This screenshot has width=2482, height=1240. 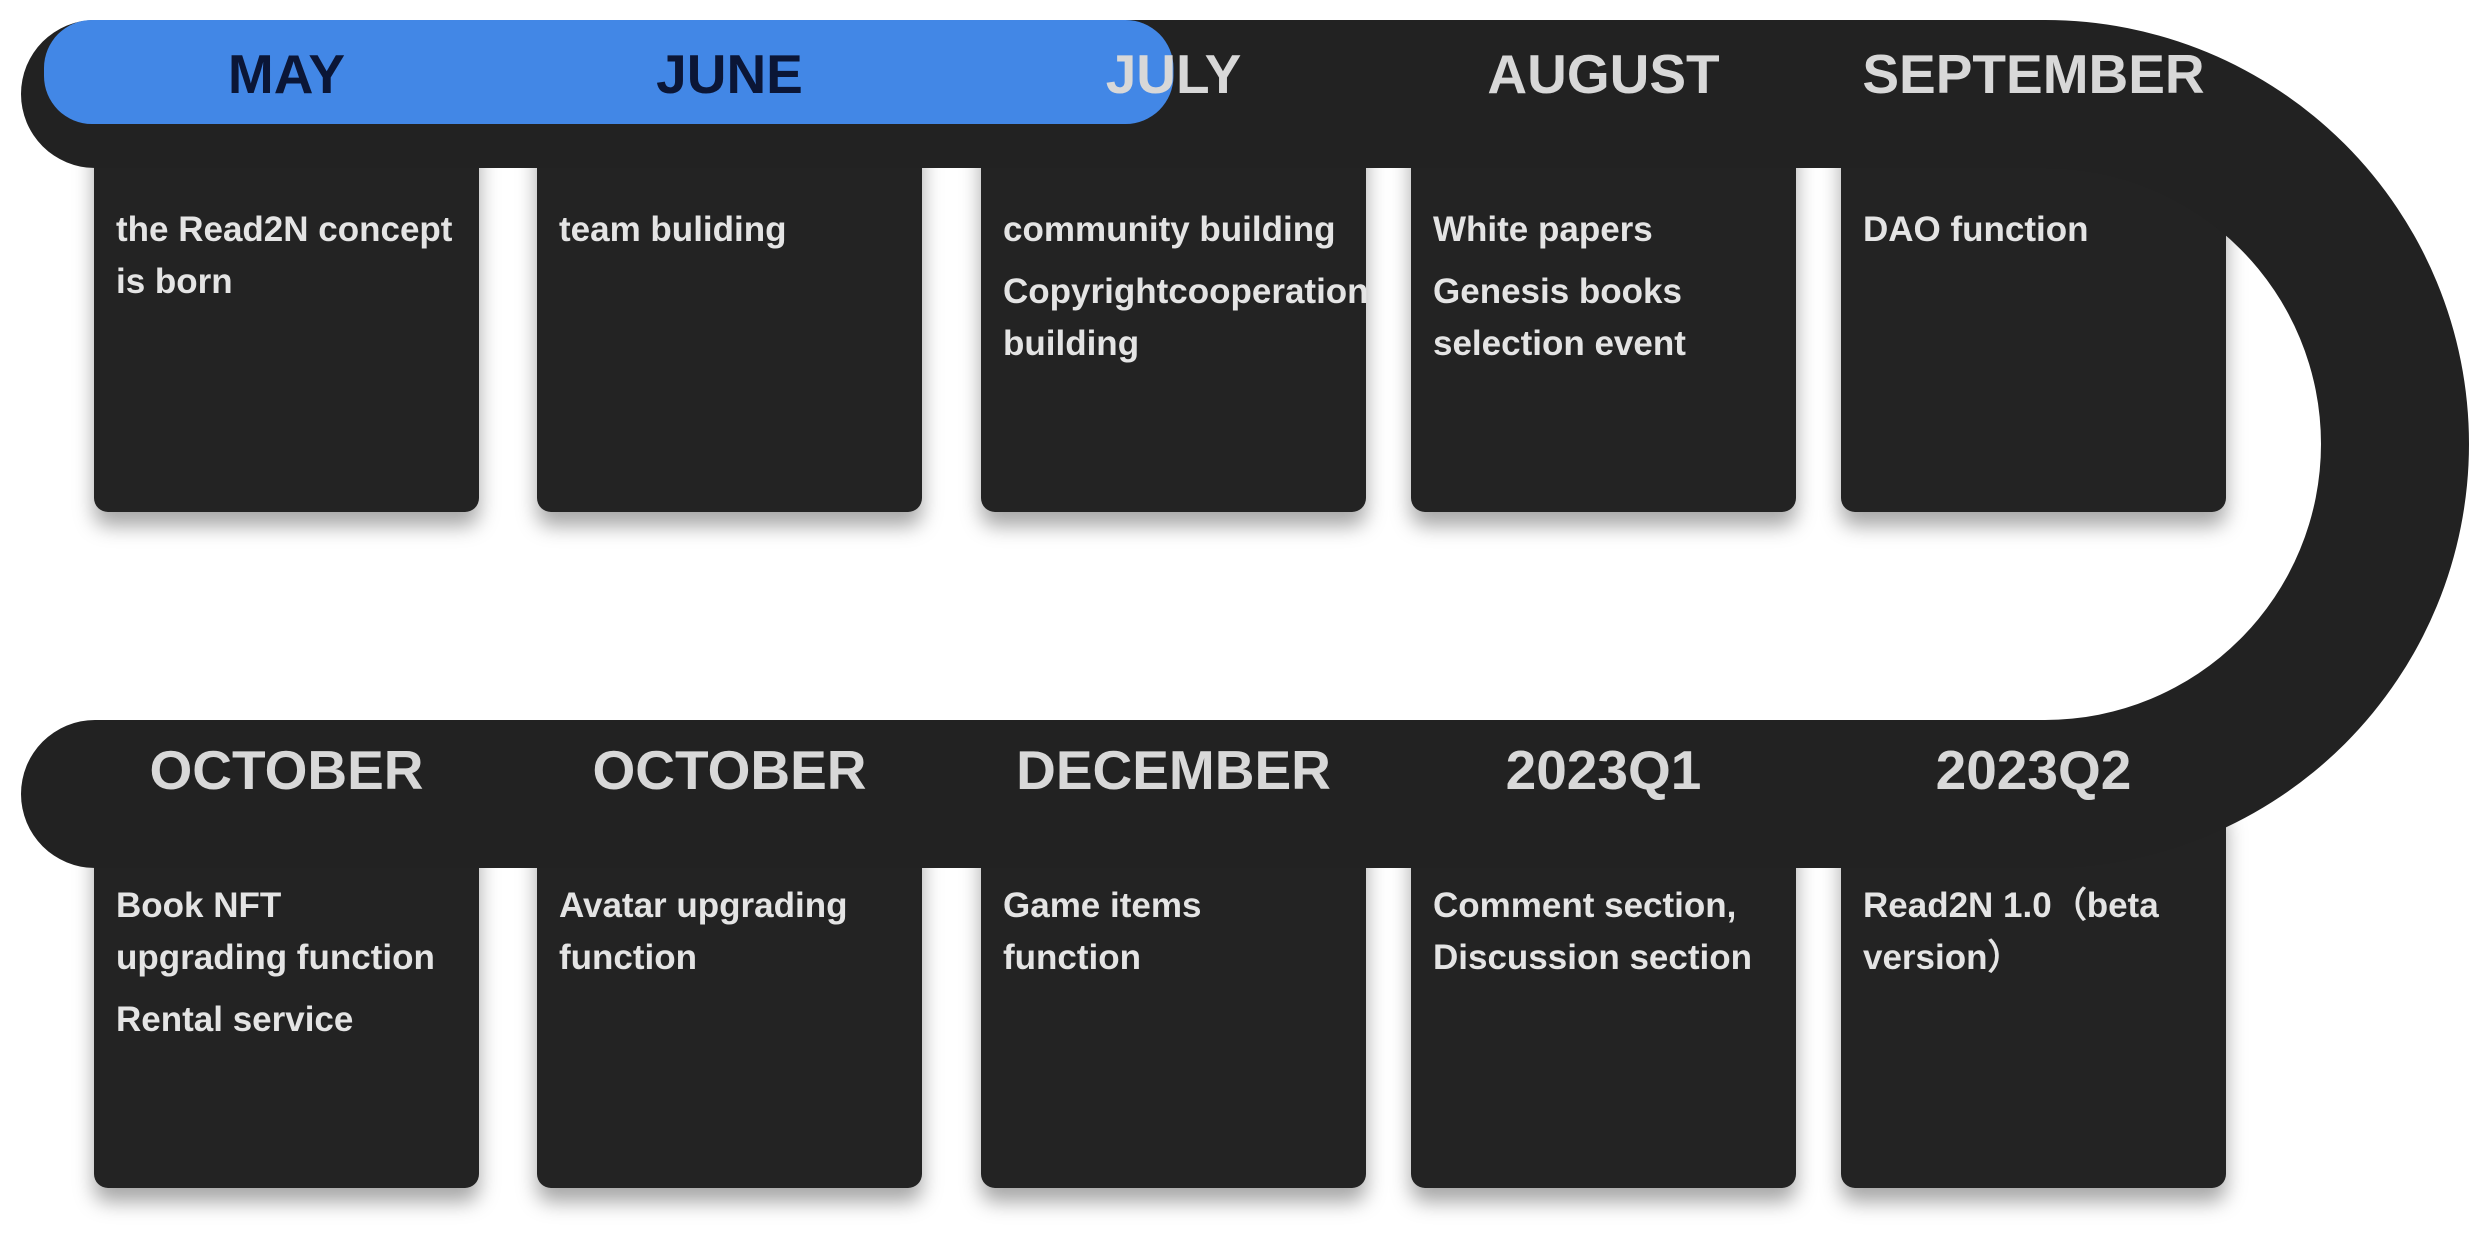 What do you see at coordinates (703, 931) in the screenshot?
I see `milestone-item: Avatar upgrading function` at bounding box center [703, 931].